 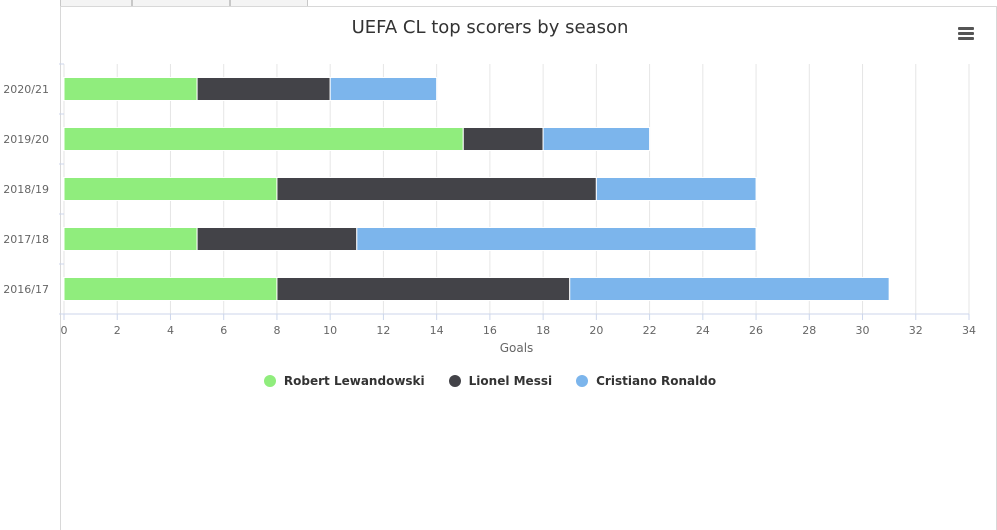 What do you see at coordinates (517, 348) in the screenshot?
I see `x-axis-title: Goals` at bounding box center [517, 348].